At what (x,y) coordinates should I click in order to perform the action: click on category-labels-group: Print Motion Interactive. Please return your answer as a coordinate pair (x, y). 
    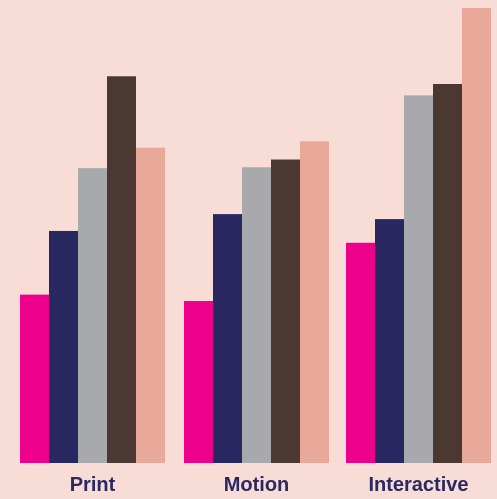
    Looking at the image, I should click on (269, 485).